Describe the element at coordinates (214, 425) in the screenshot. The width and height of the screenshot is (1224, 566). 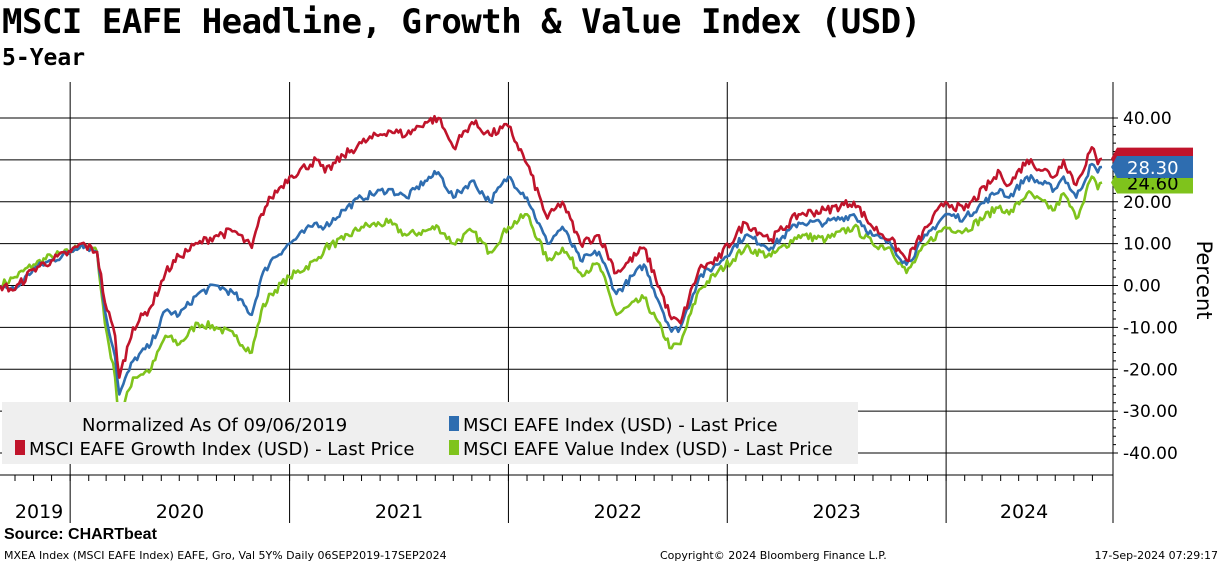
I see `legend-normalized-note: Normalized As Of 09/06/2019` at that location.